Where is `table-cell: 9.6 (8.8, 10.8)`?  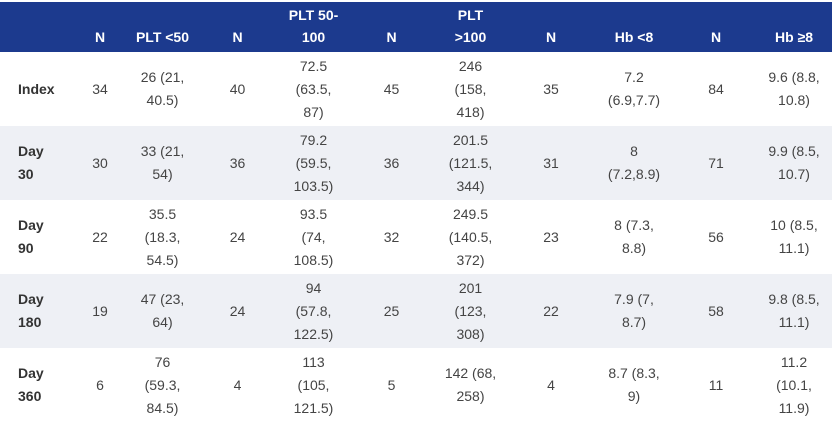
table-cell: 9.6 (8.8, 10.8) is located at coordinates (794, 88).